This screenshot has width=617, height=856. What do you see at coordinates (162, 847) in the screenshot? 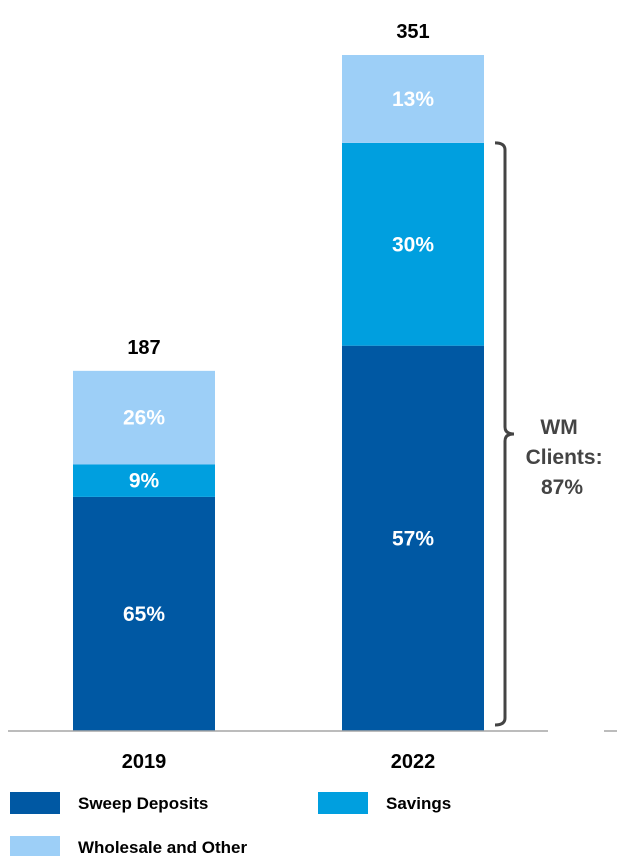
I see `legend-label-2: Wholesale and Other` at bounding box center [162, 847].